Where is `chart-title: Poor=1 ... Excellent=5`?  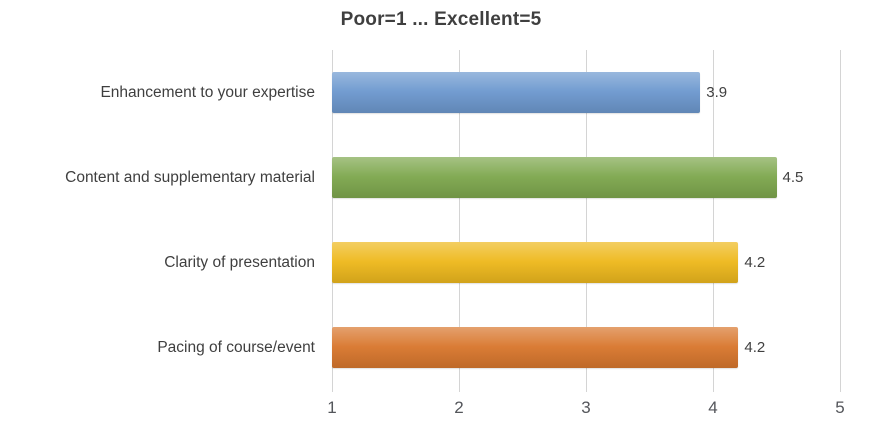 chart-title: Poor=1 ... Excellent=5 is located at coordinates (441, 19).